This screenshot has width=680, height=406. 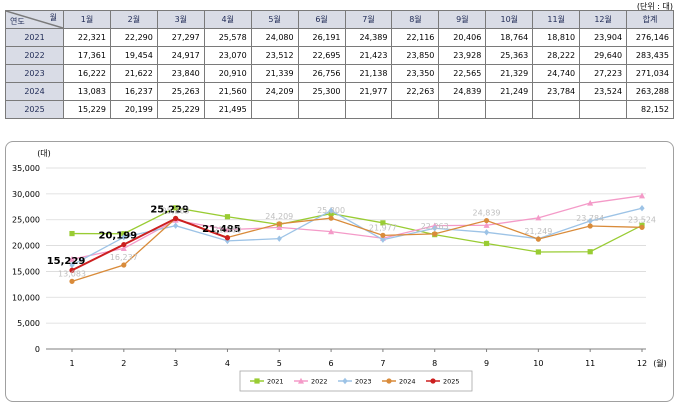 What do you see at coordinates (590, 363) in the screenshot?
I see `x-tick-label: 11` at bounding box center [590, 363].